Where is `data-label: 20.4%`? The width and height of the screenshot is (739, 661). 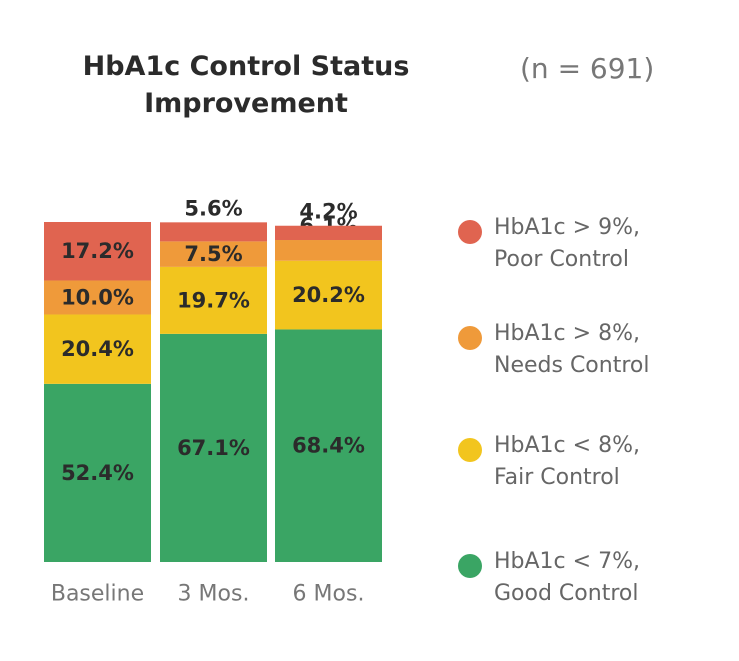 data-label: 20.4% is located at coordinates (97, 349).